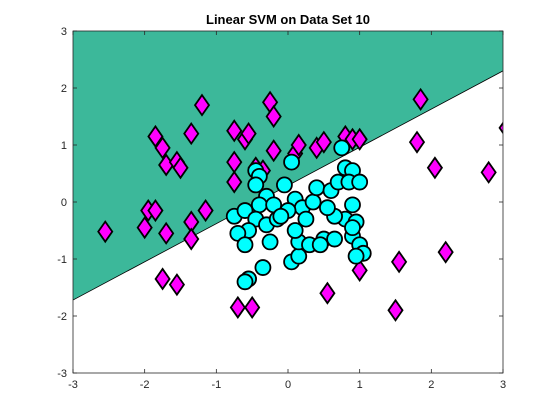  I want to click on y-tick-label: 0, so click(64, 203).